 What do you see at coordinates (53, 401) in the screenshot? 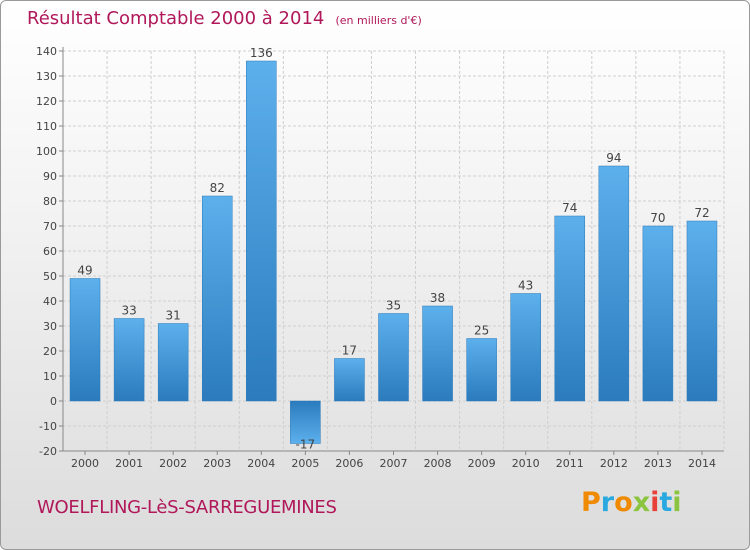
I see `y-tick-label: 0` at bounding box center [53, 401].